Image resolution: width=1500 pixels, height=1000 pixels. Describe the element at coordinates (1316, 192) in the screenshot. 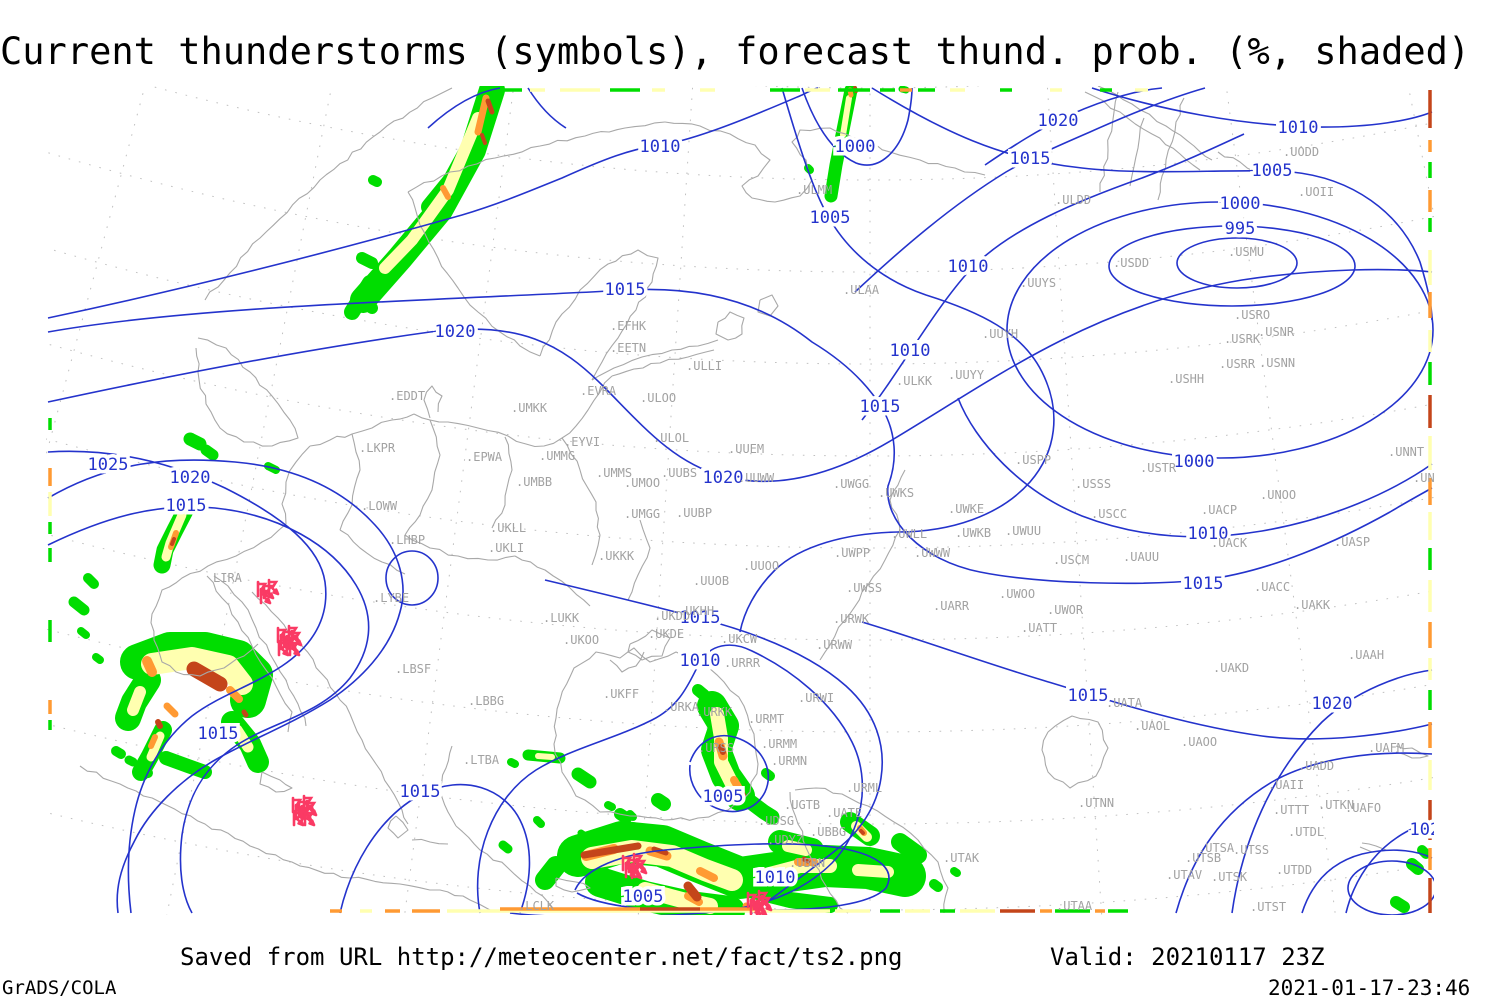

I see `station-label: .UOII` at that location.